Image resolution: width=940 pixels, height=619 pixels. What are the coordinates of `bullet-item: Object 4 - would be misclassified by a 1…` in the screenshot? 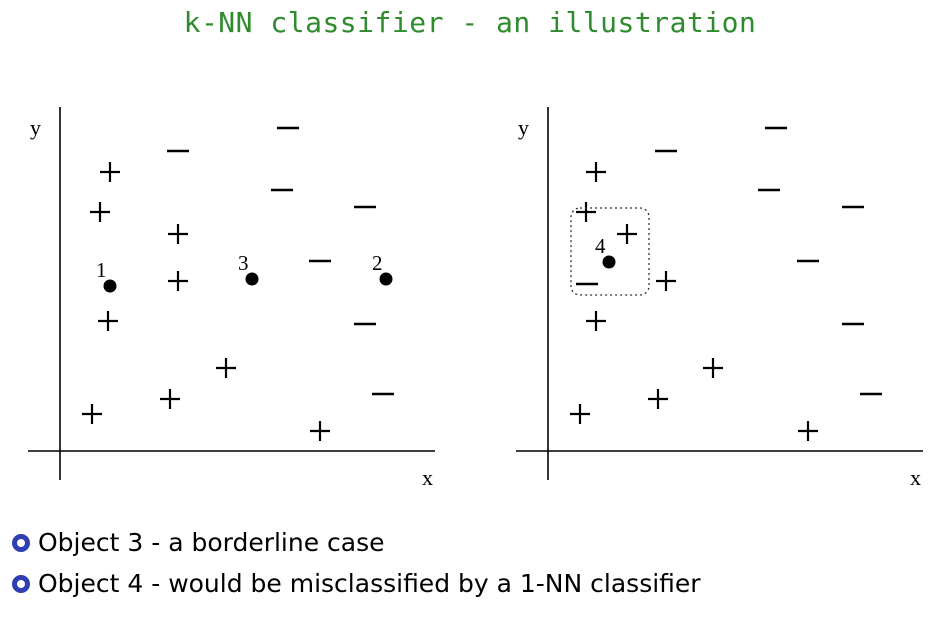 It's located at (356, 583).